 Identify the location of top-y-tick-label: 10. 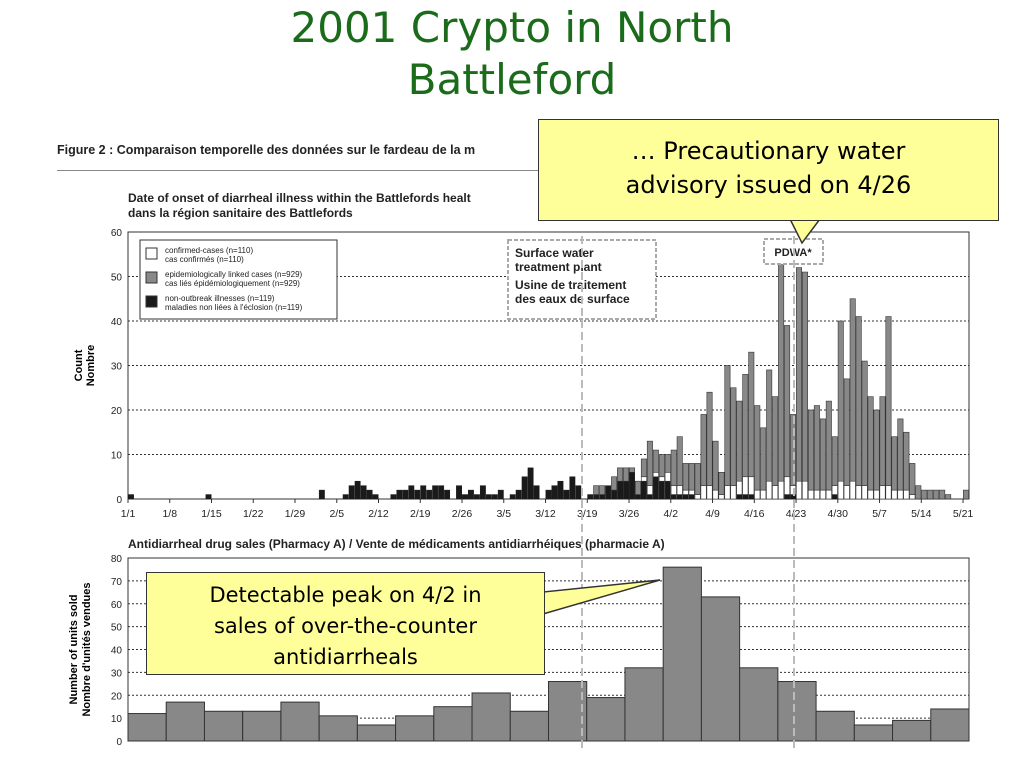
(117, 456).